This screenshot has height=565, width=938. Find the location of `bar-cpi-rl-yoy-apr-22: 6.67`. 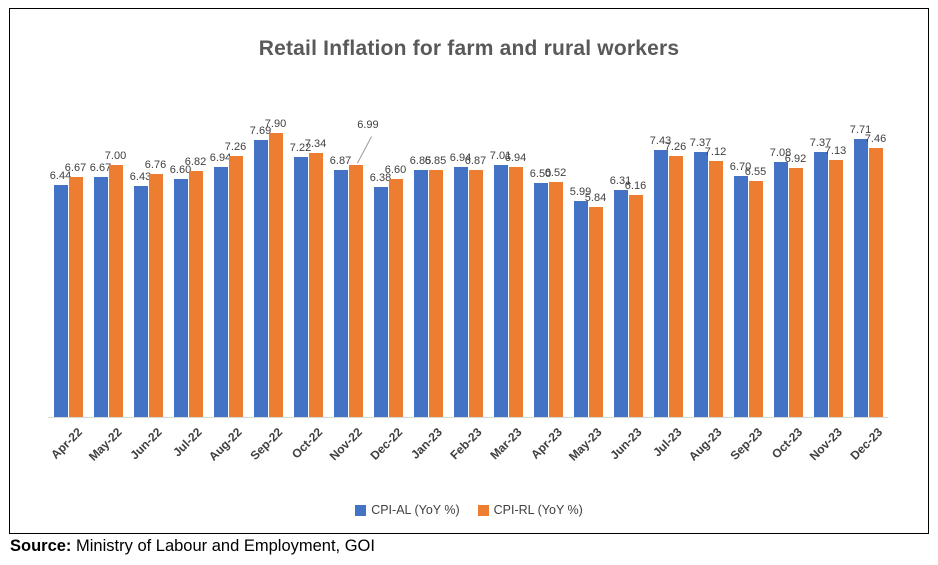

bar-cpi-rl-yoy-apr-22: 6.67 is located at coordinates (75, 289).